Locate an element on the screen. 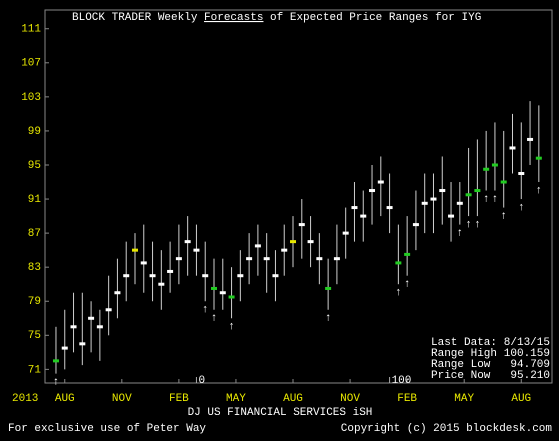 The width and height of the screenshot is (559, 441). y-tick-label: 91 is located at coordinates (35, 200).